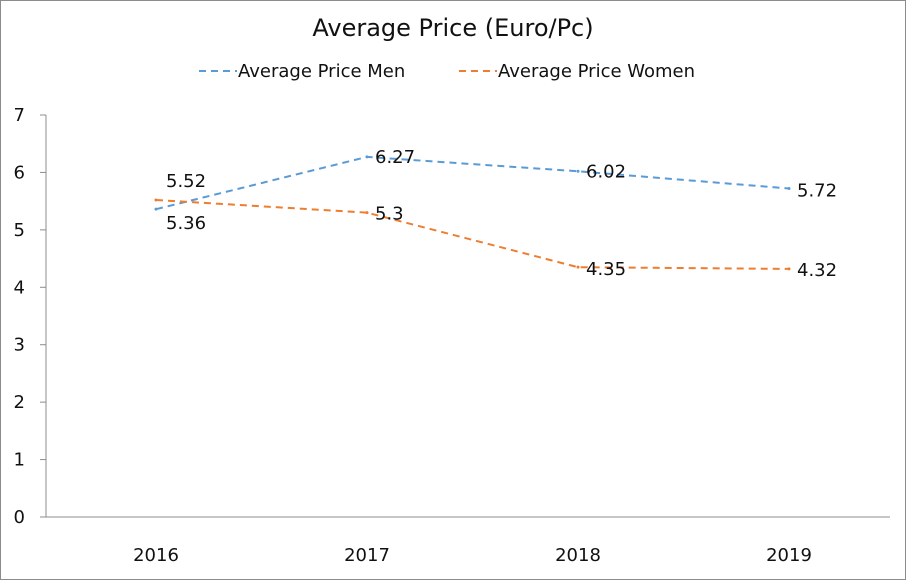  What do you see at coordinates (19, 172) in the screenshot?
I see `y-tick-label: 6` at bounding box center [19, 172].